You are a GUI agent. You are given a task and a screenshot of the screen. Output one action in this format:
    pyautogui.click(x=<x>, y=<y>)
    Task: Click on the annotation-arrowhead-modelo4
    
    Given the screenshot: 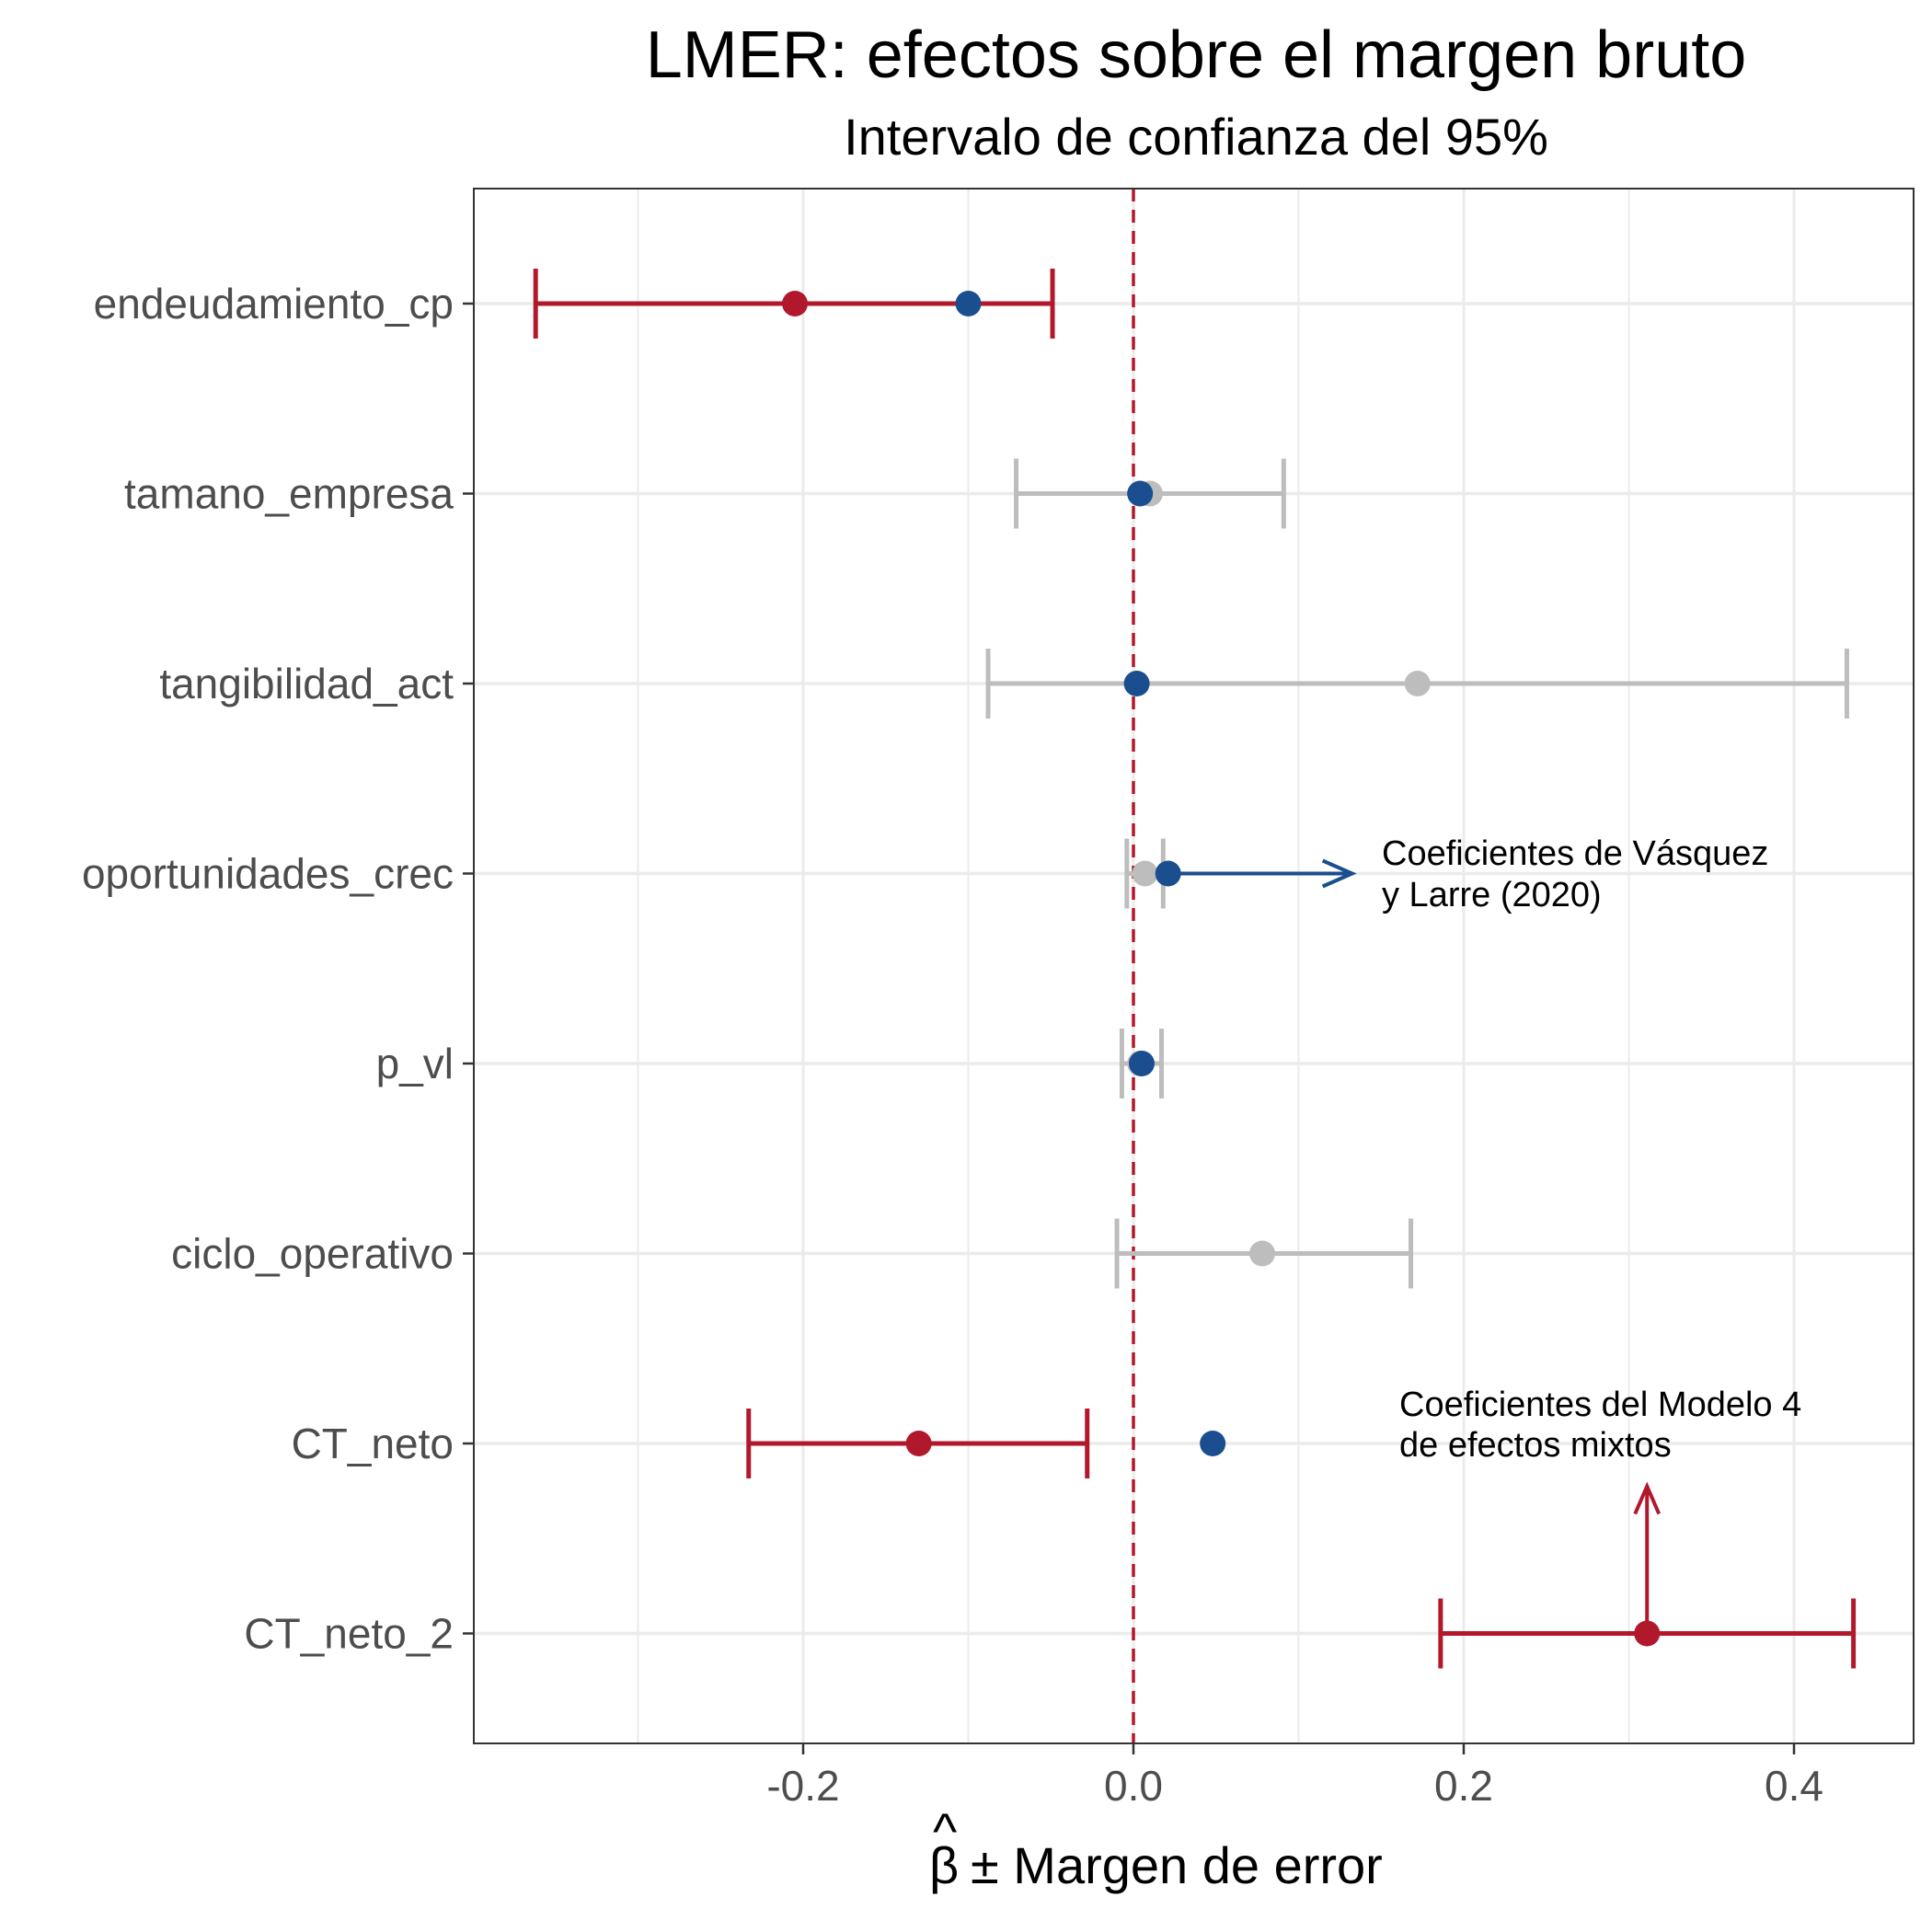 What is the action you would take?
    pyautogui.click(x=1647, y=1498)
    